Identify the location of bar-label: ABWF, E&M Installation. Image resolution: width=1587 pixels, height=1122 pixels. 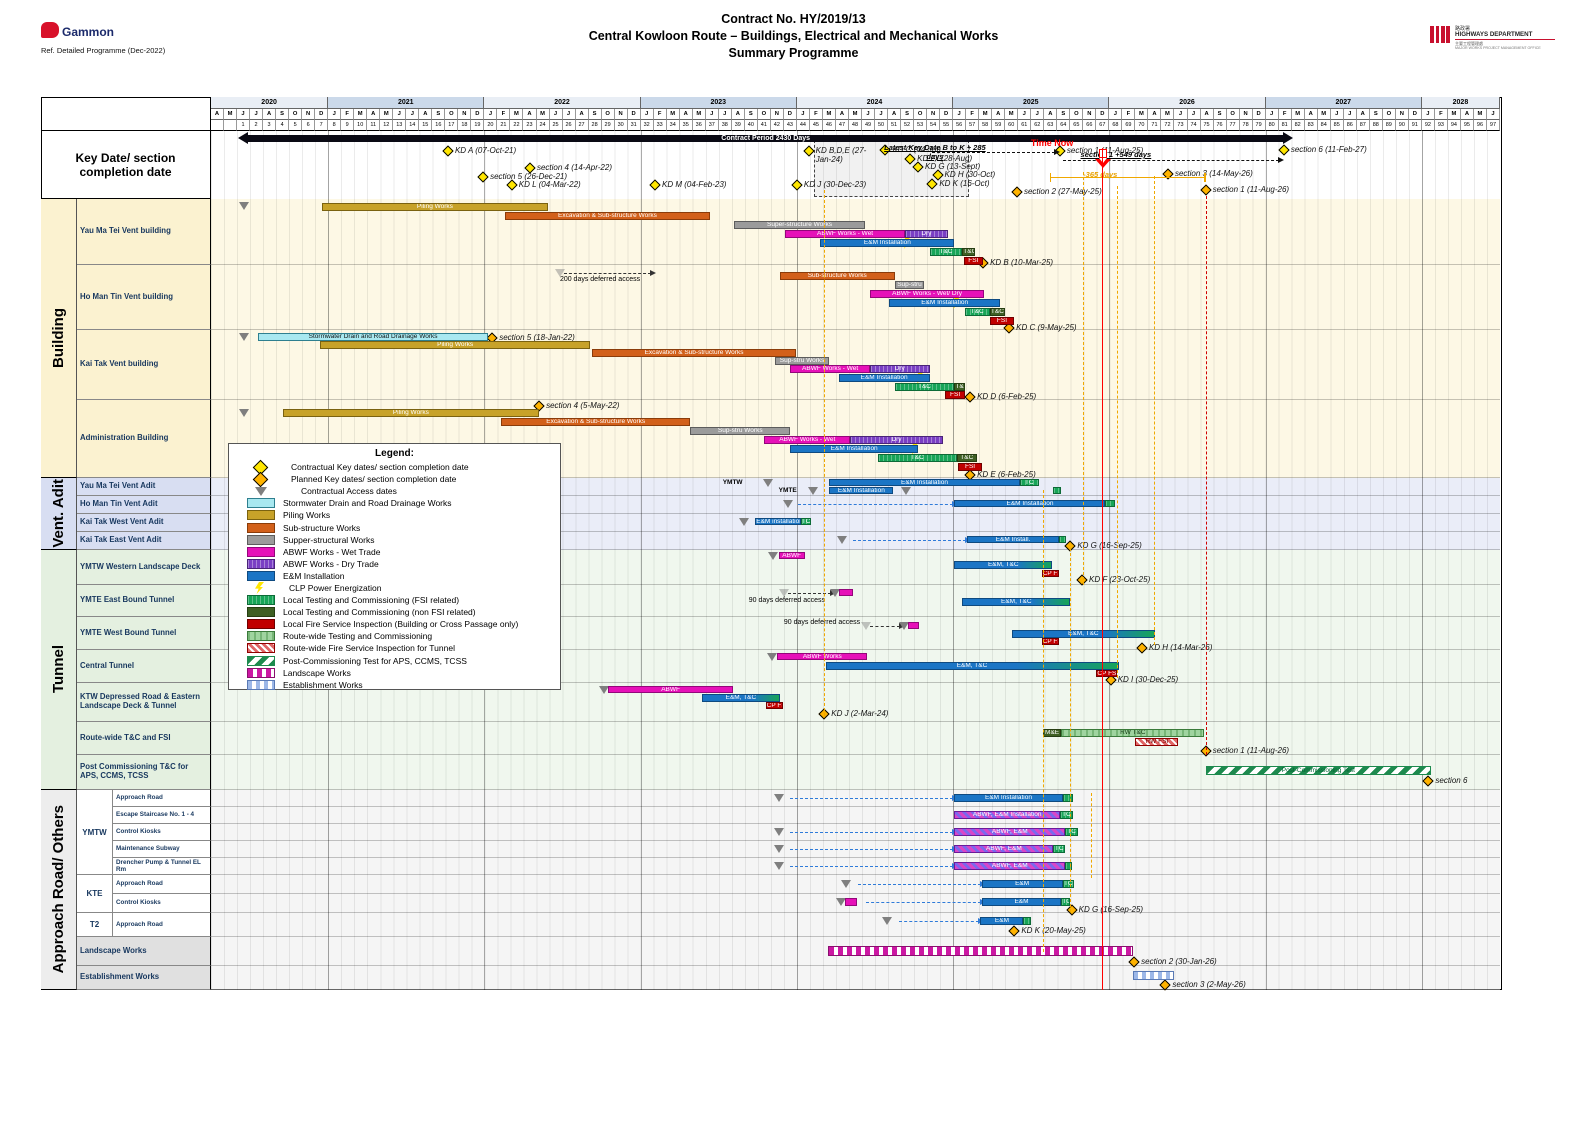
(1007, 815).